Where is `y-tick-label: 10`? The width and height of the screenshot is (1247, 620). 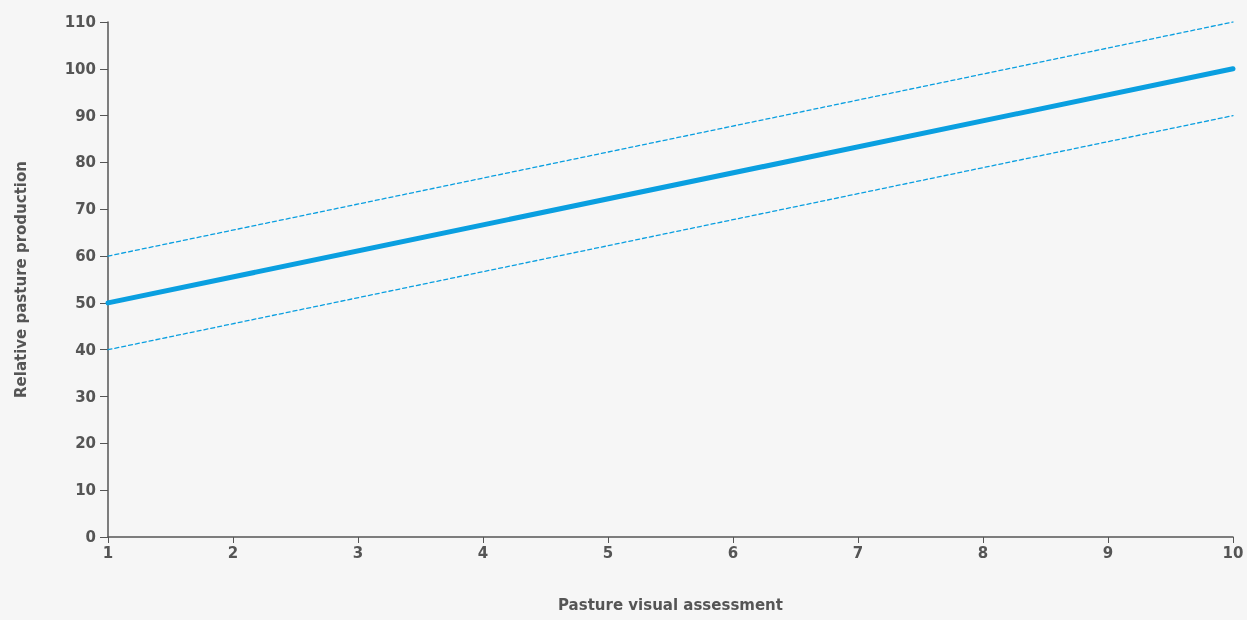 y-tick-label: 10 is located at coordinates (85, 490).